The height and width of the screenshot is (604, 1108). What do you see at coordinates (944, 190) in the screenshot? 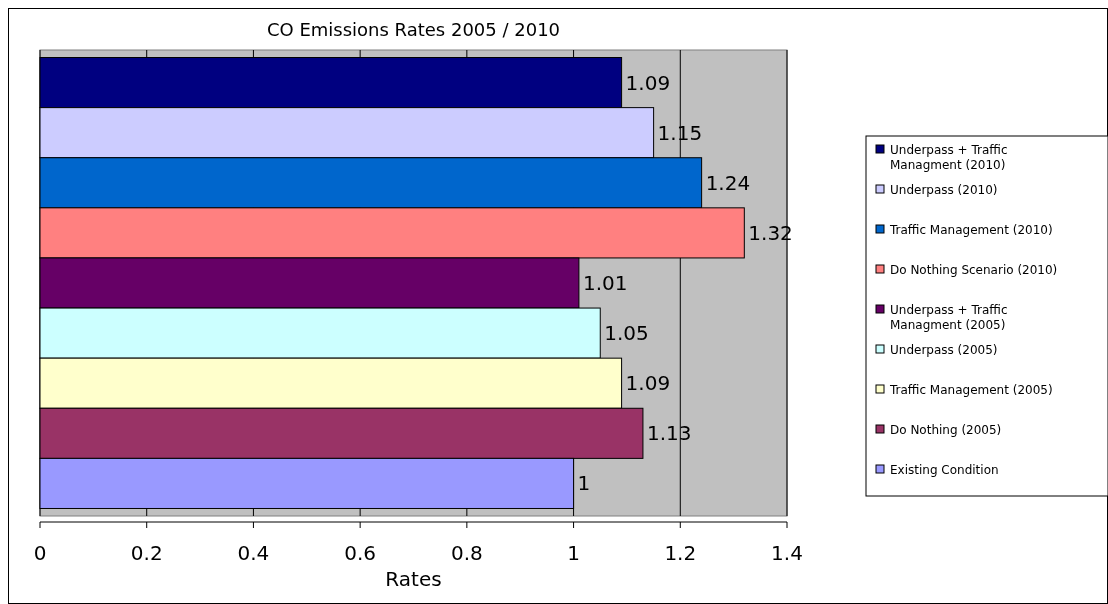
I see `legend-label: Underpass (2010)` at bounding box center [944, 190].